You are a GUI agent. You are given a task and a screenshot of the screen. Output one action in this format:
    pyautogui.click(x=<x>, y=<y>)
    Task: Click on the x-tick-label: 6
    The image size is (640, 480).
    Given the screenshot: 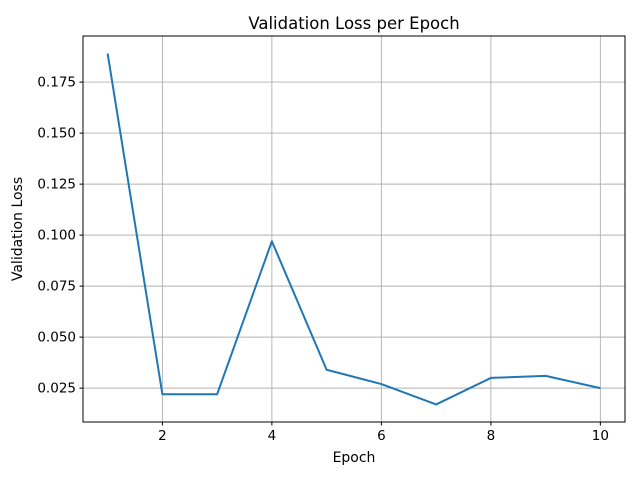 What is the action you would take?
    pyautogui.click(x=381, y=436)
    